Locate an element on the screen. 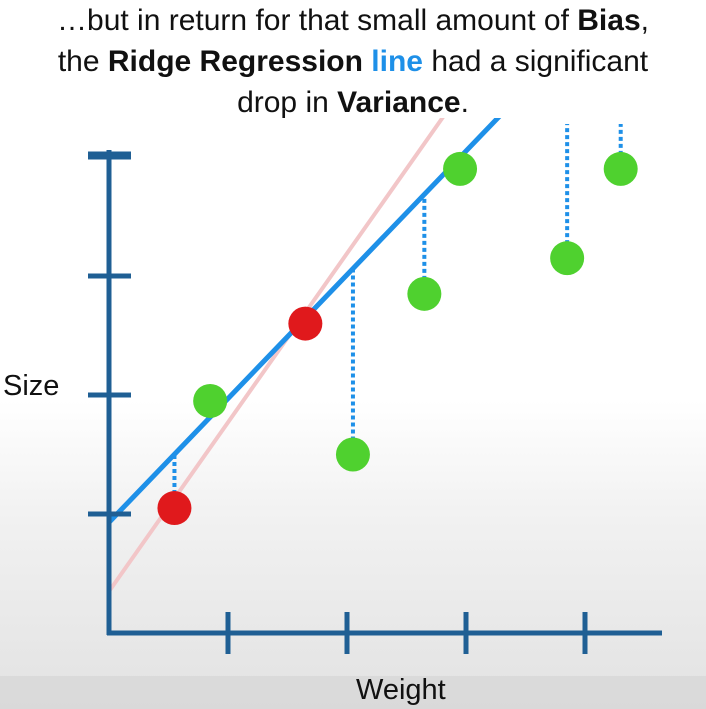  caption-text: had a significant is located at coordinates (535, 61).